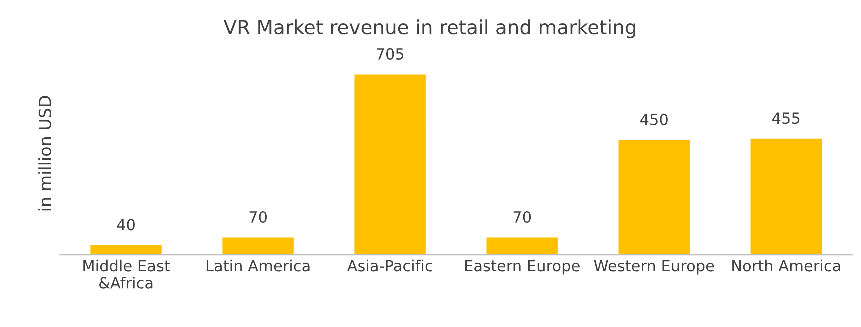  Describe the element at coordinates (258, 266) in the screenshot. I see `x-tick-label: Latin America` at that location.